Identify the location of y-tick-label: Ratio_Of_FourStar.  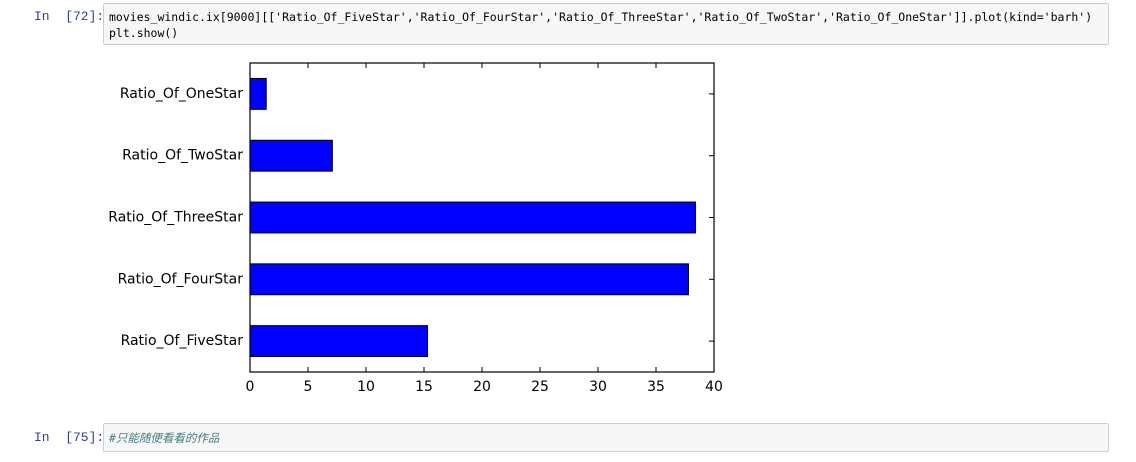
(181, 279).